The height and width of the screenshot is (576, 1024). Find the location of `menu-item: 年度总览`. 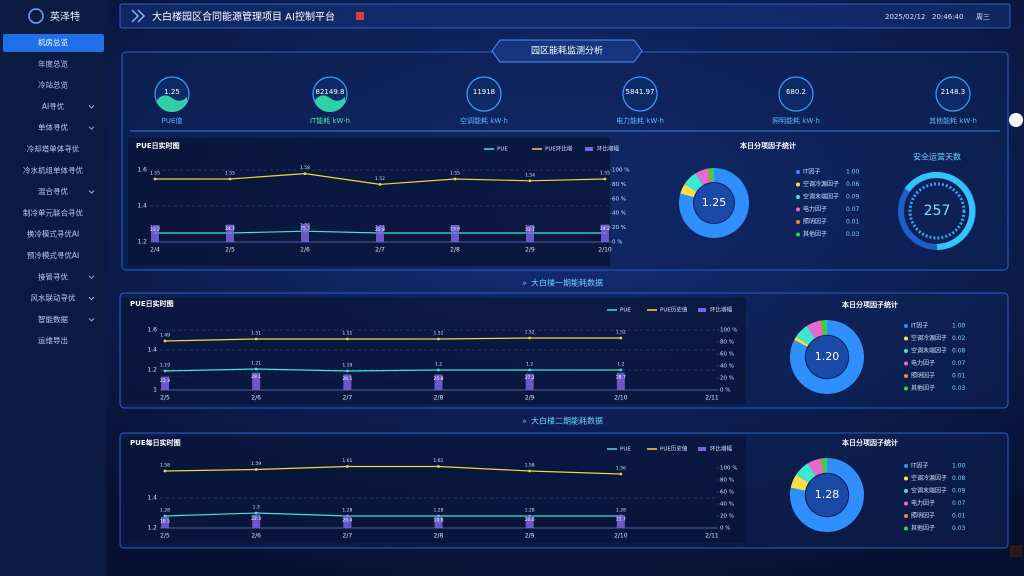

menu-item: 年度总览 is located at coordinates (53, 63).